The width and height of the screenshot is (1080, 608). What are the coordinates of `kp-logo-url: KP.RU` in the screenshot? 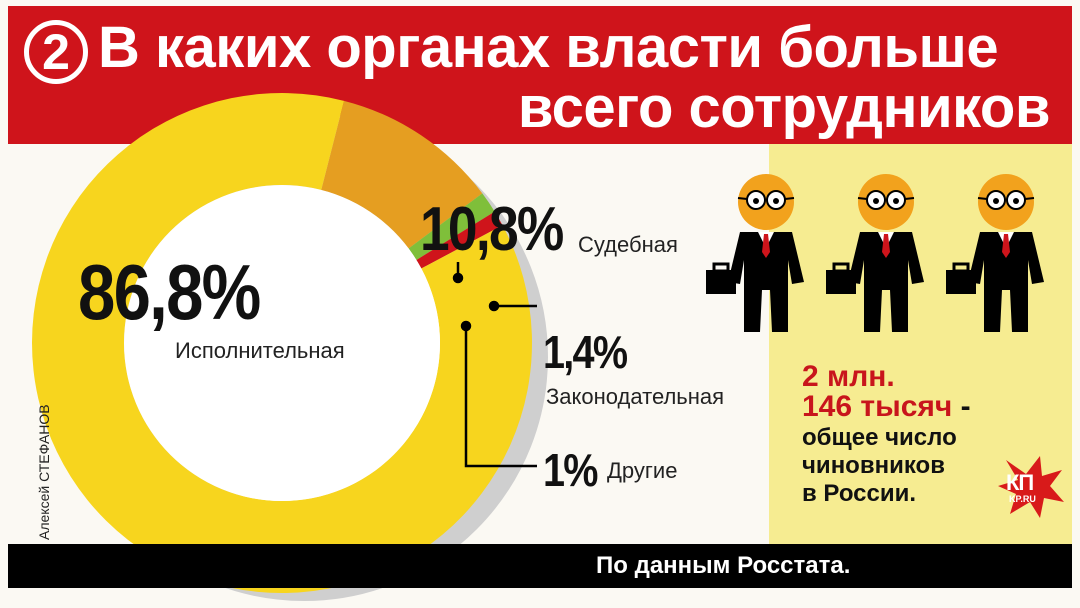 It's located at (1022, 499).